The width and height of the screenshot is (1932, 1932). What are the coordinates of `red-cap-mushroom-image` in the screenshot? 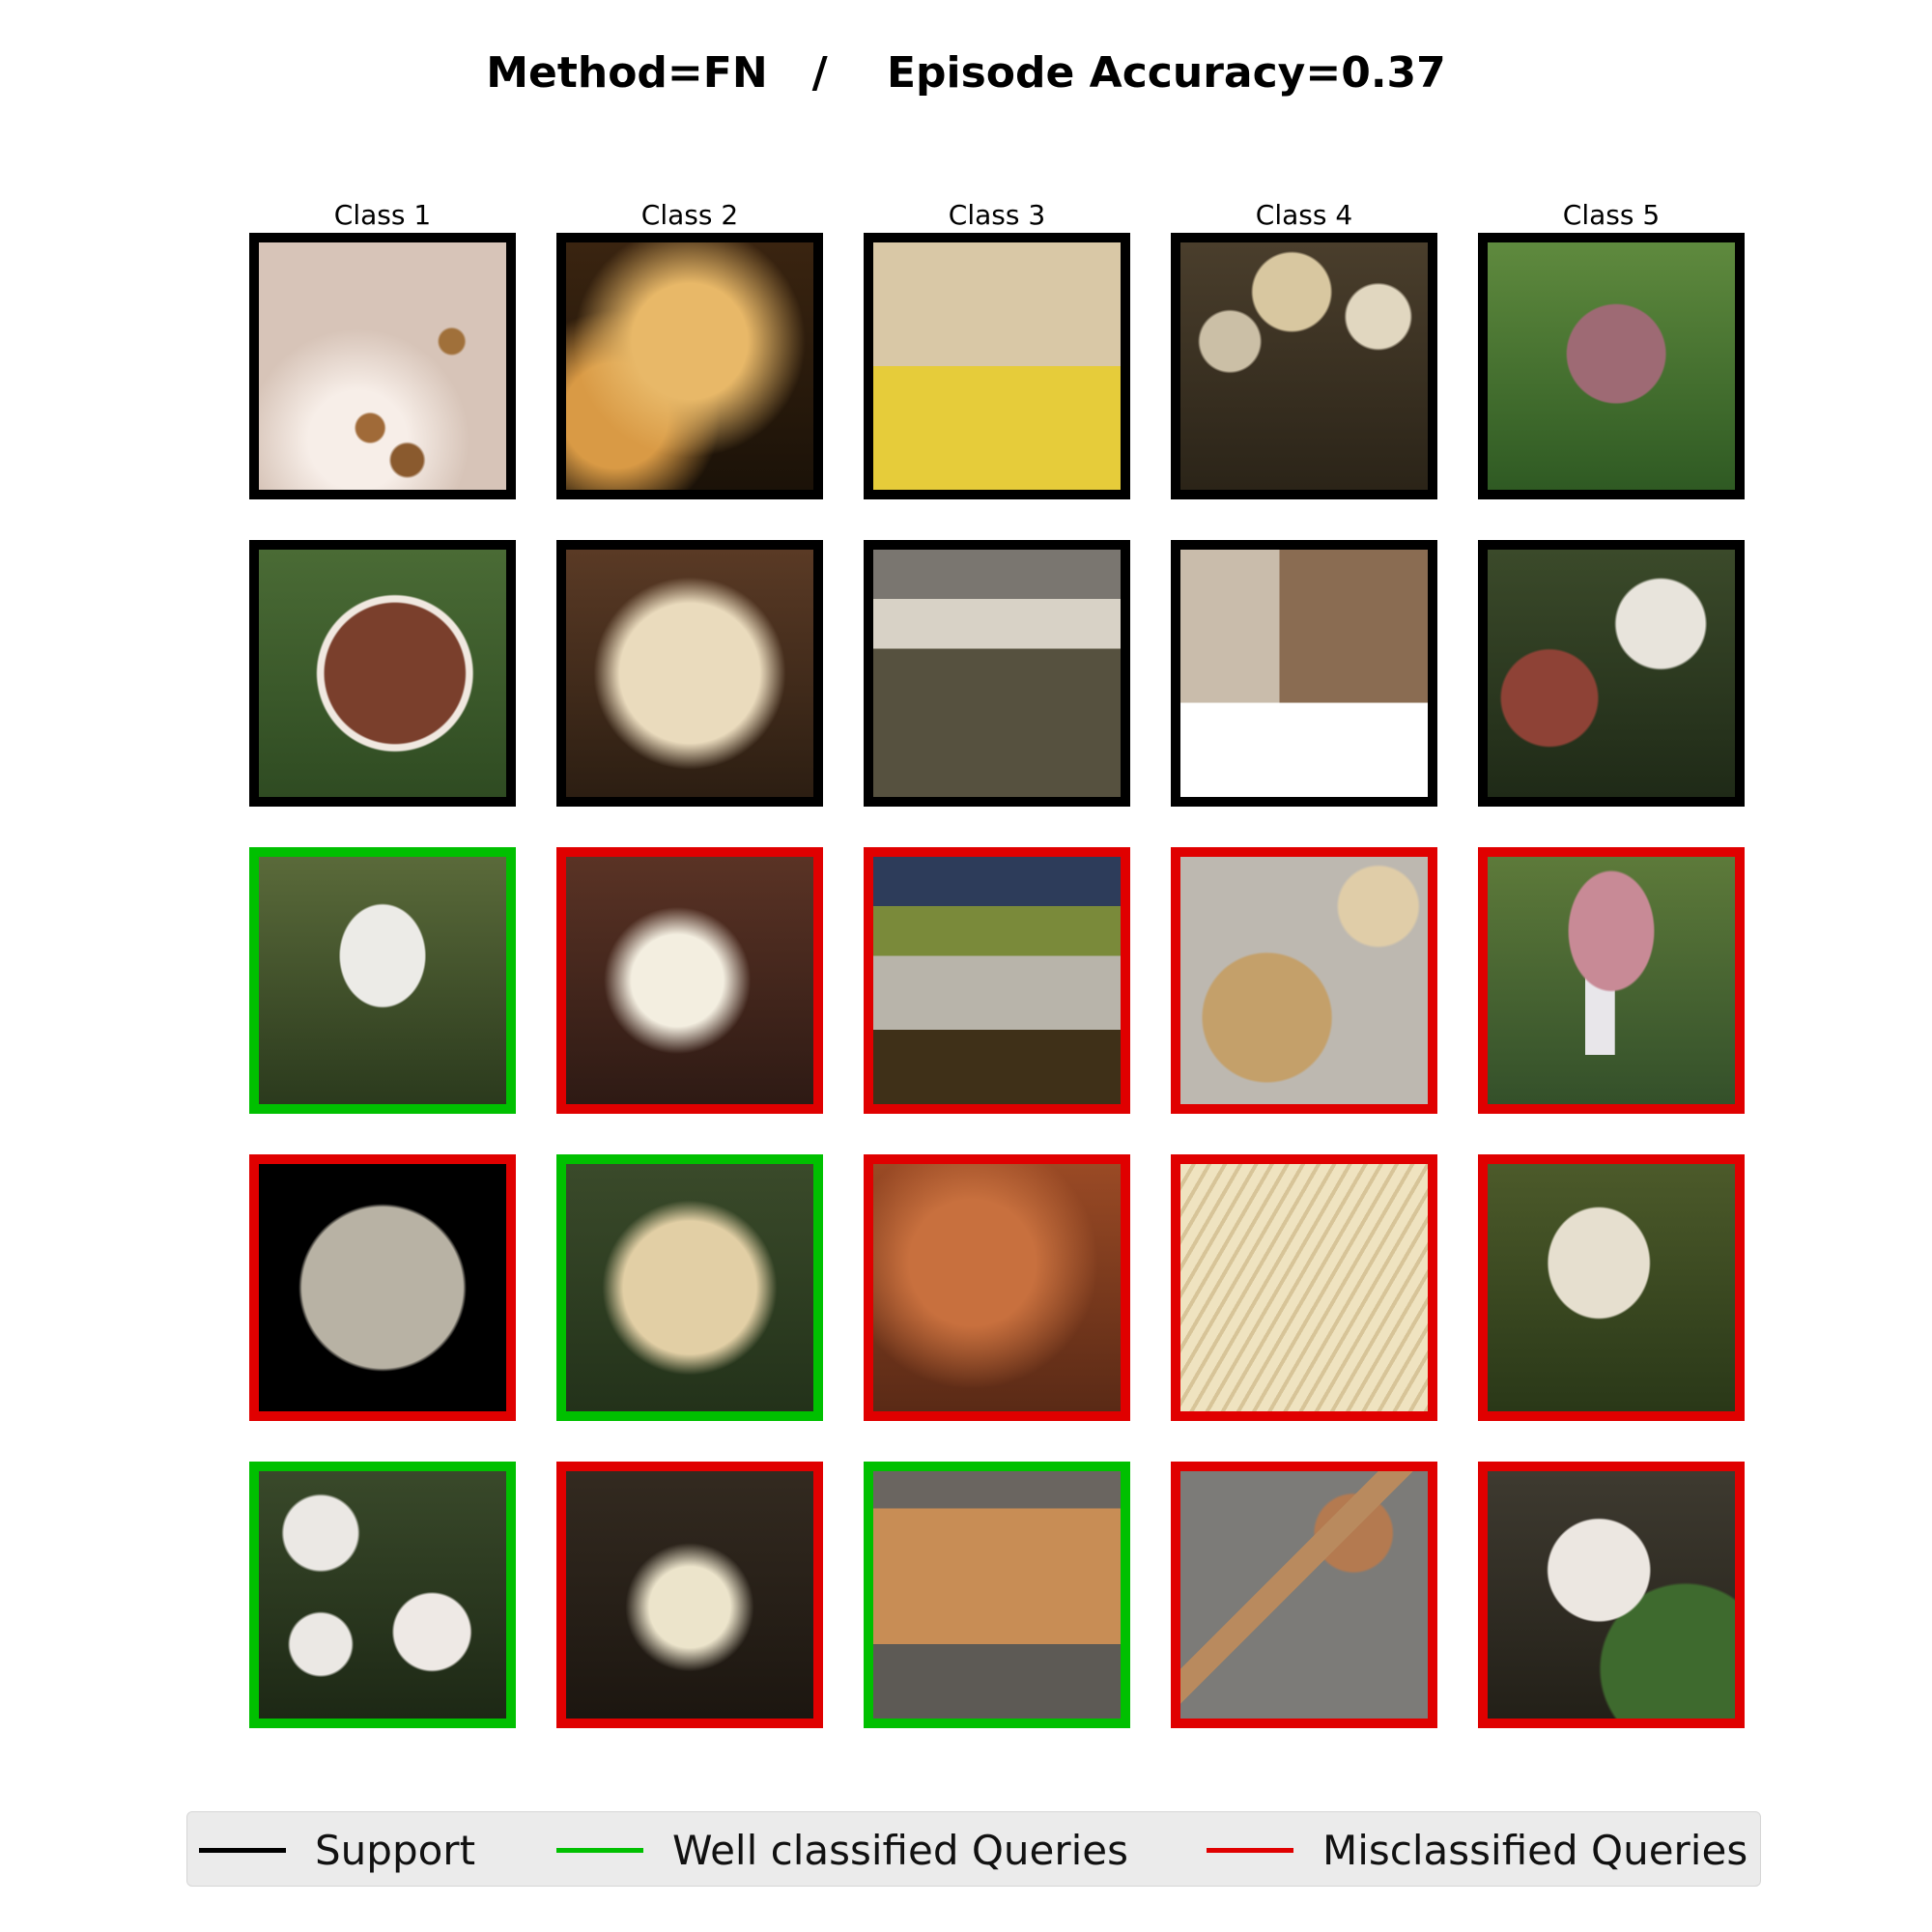 It's located at (1611, 366).